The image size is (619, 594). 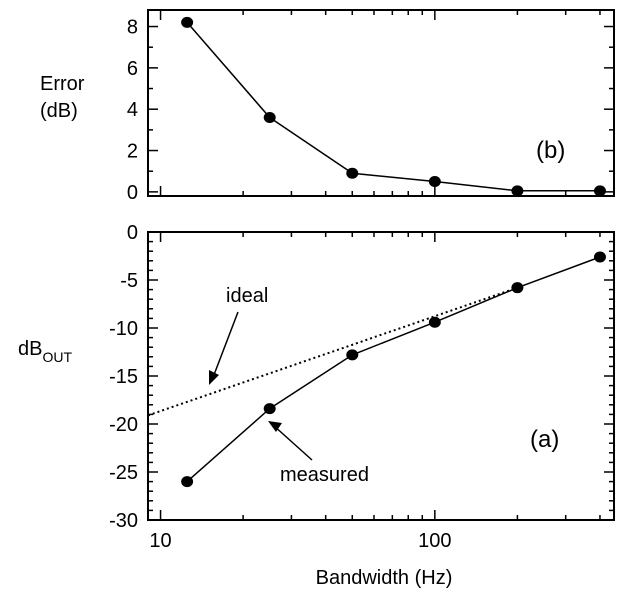 I want to click on measured-arrow-head, so click(x=275, y=426).